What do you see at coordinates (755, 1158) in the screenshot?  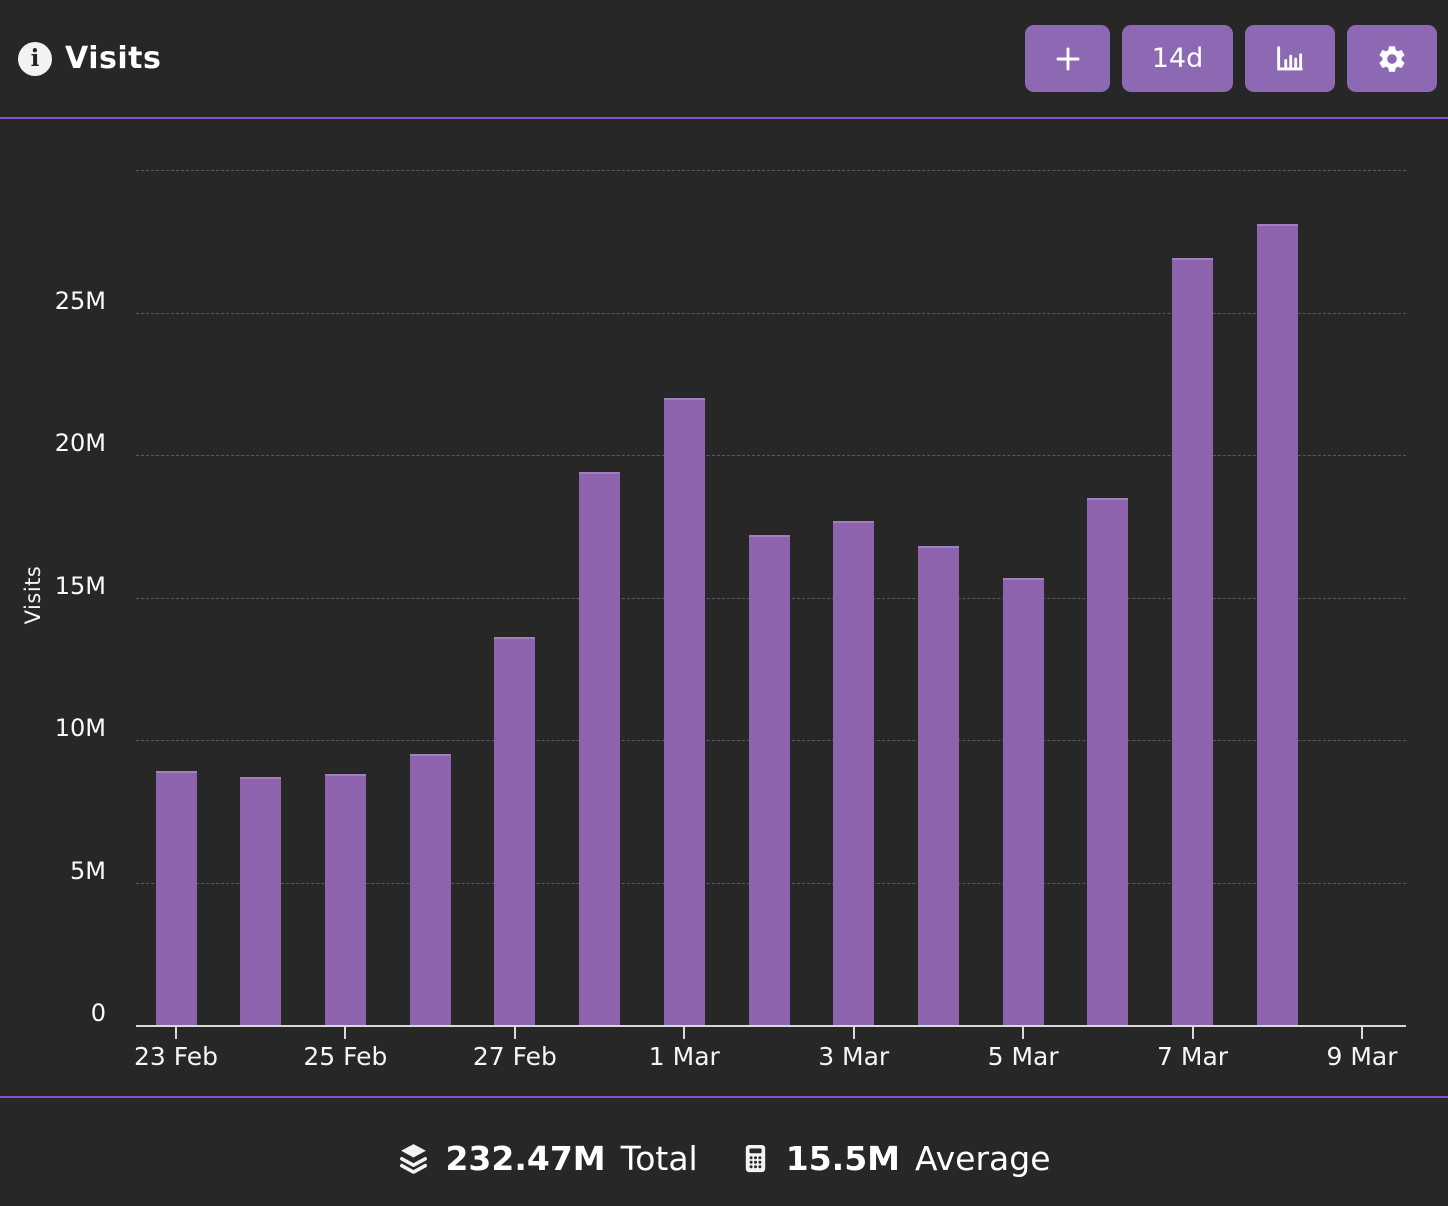 I see `calculator-icon` at bounding box center [755, 1158].